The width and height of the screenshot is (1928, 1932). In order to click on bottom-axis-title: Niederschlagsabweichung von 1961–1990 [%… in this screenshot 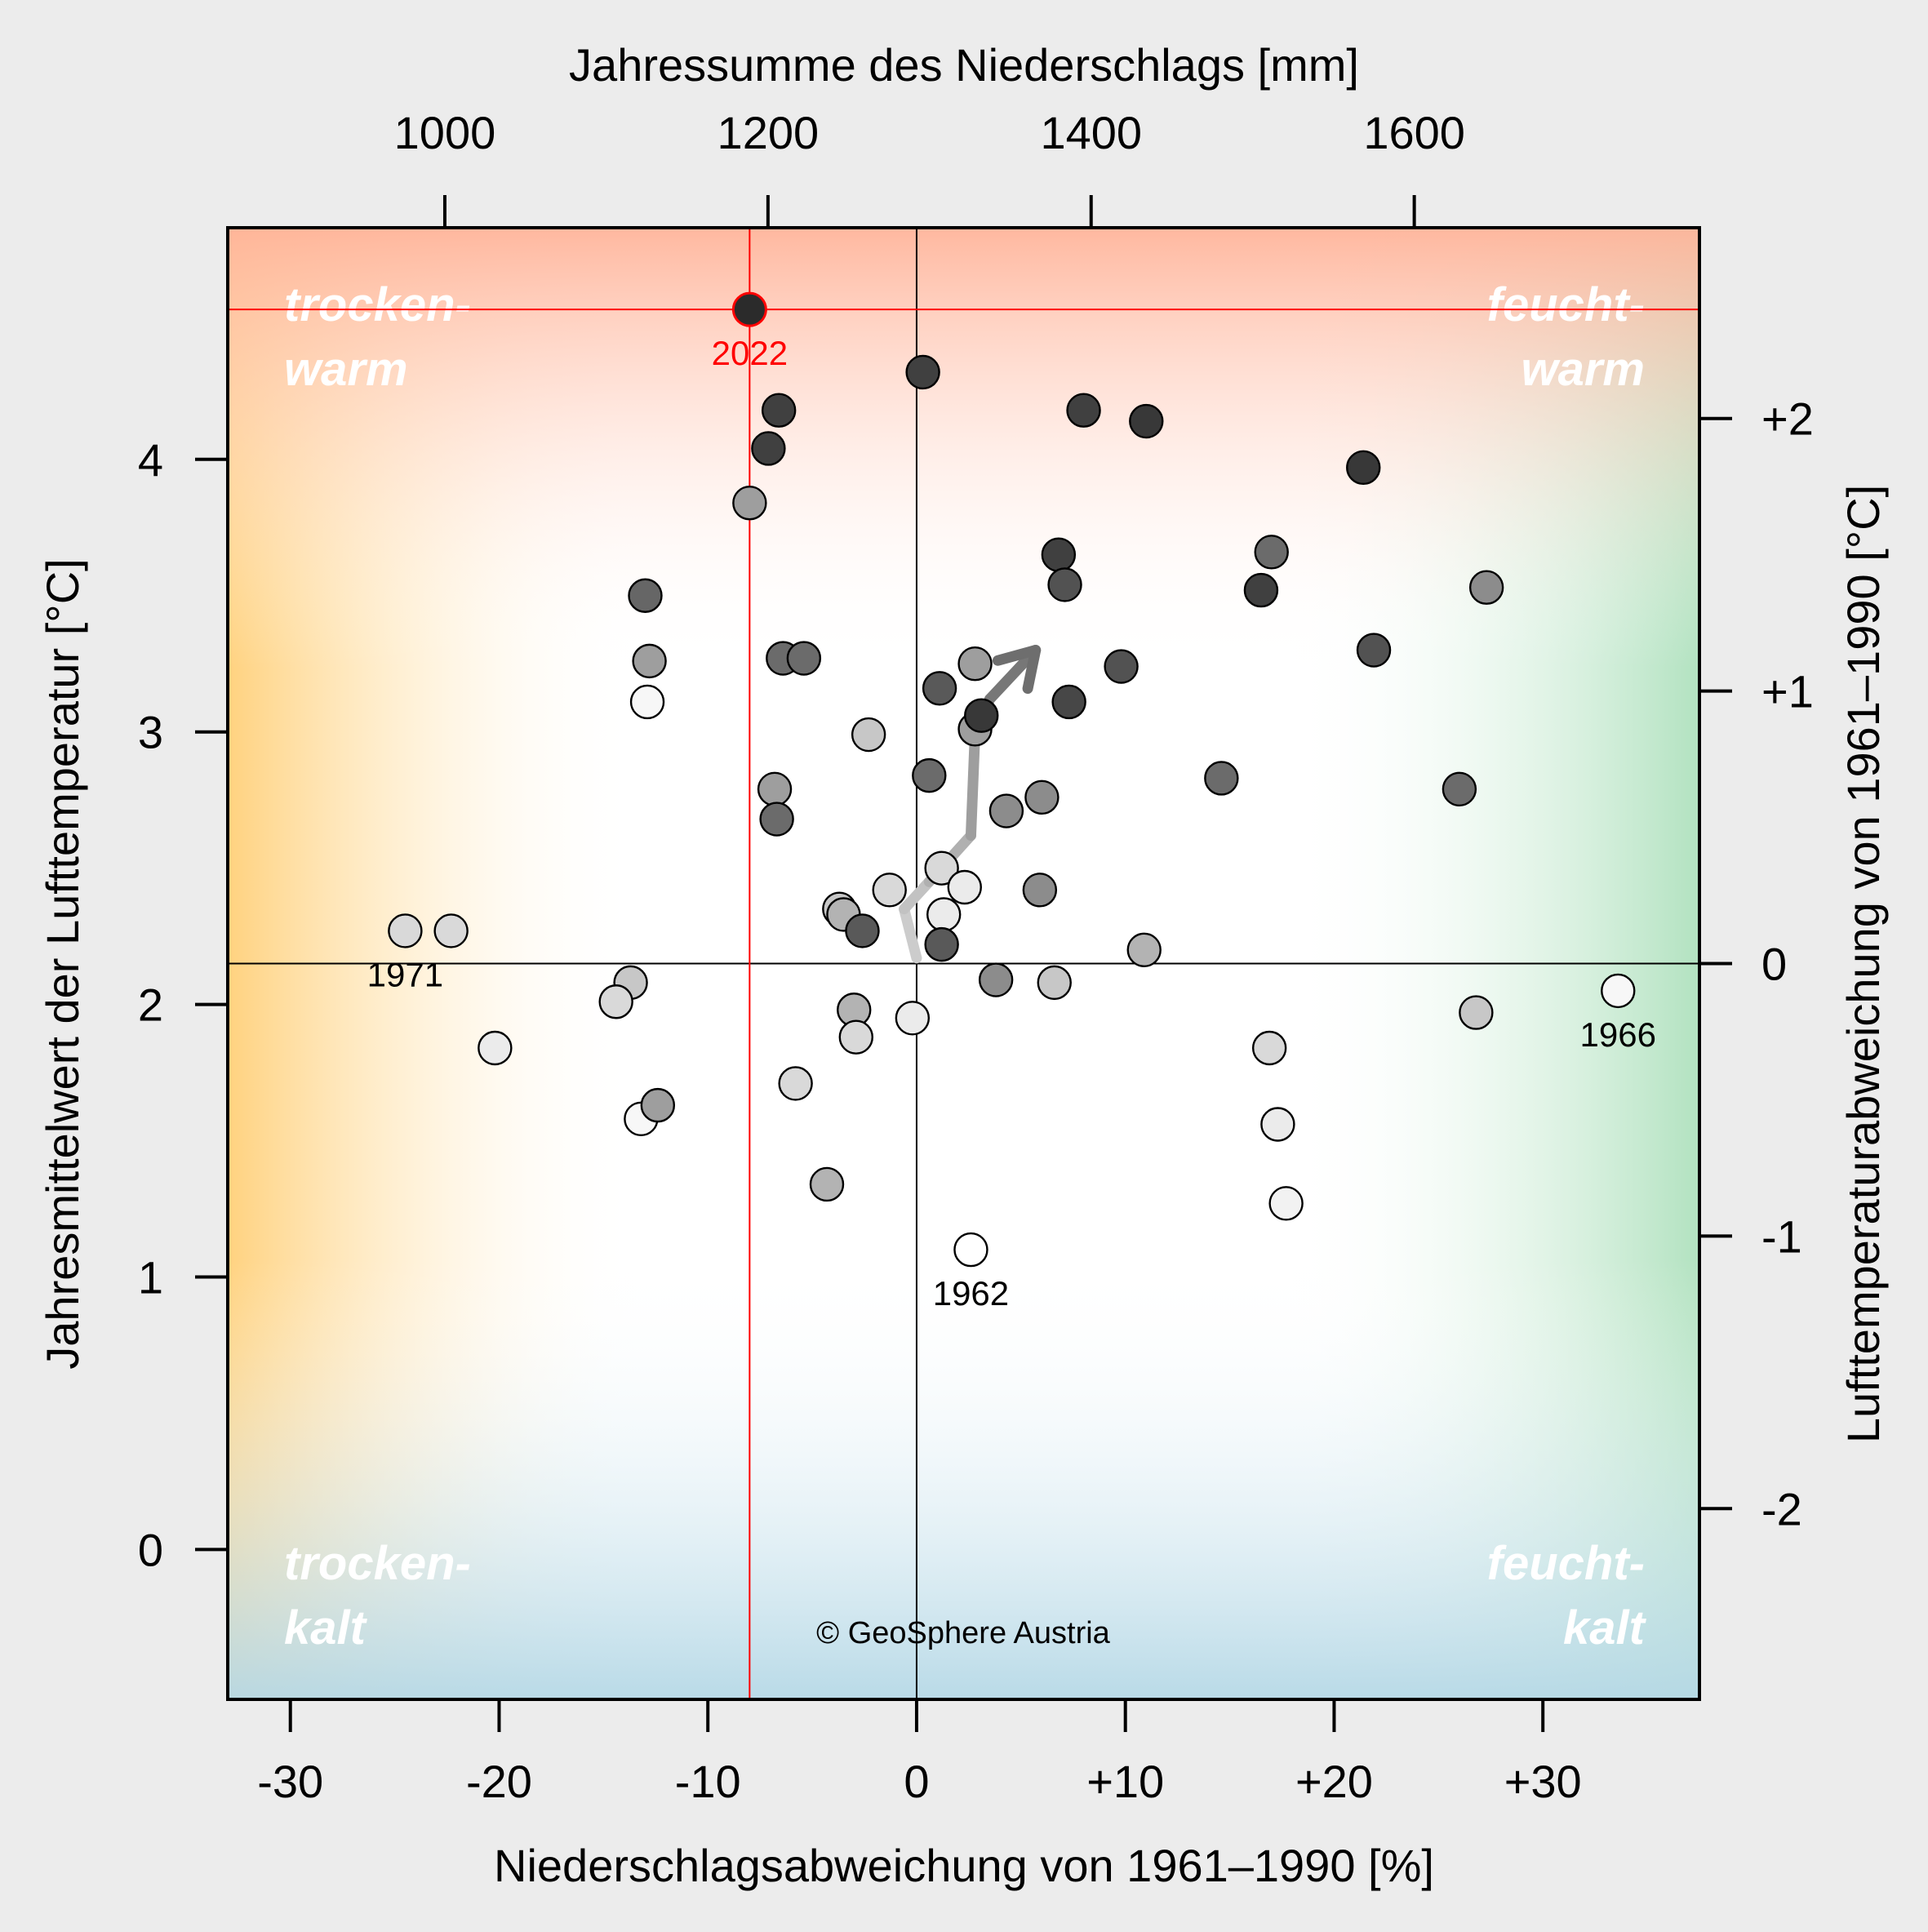, I will do `click(964, 1865)`.